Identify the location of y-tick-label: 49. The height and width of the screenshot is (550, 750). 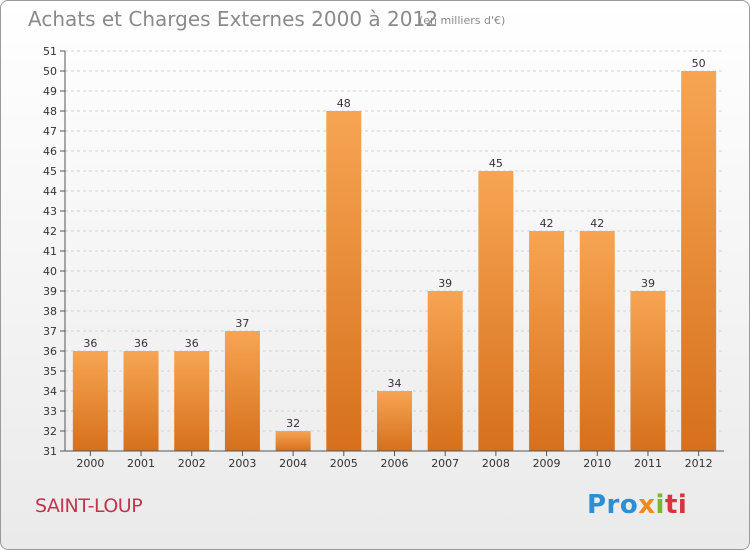
(50, 91).